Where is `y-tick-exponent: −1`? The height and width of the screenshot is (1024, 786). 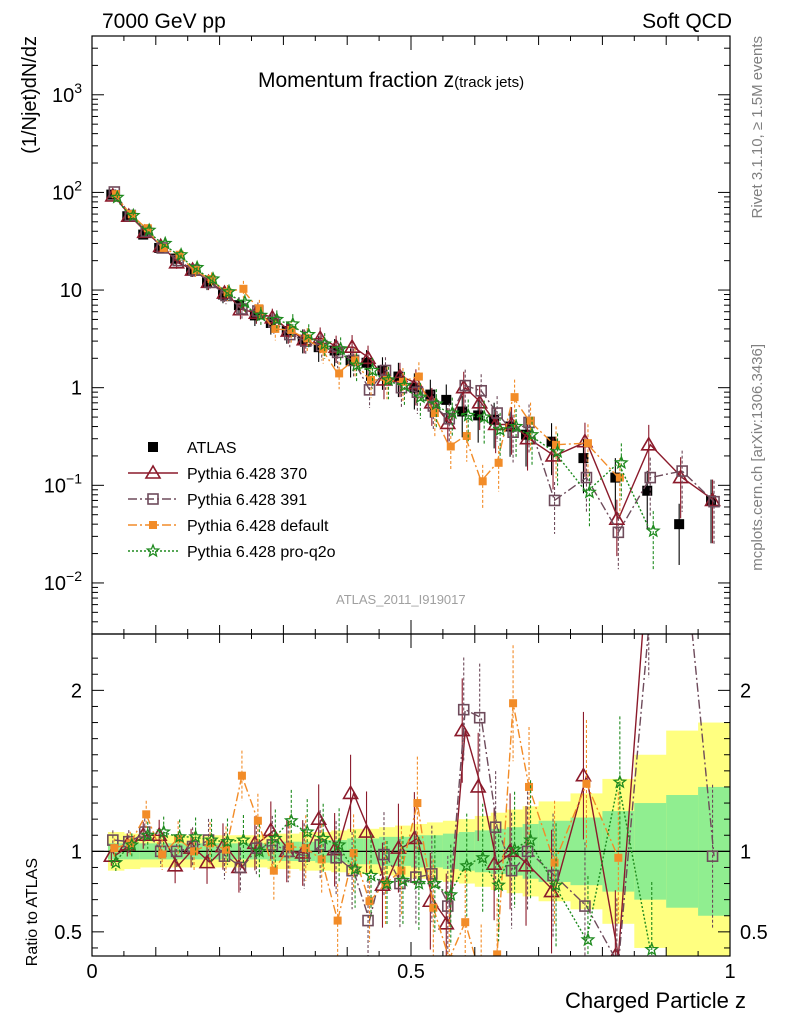
y-tick-exponent: −1 is located at coordinates (74, 478).